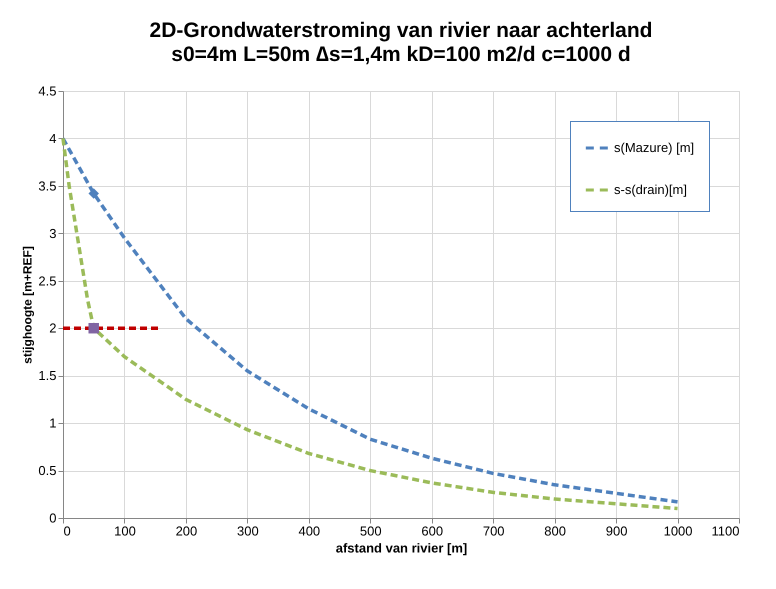 The image size is (776, 589). I want to click on chart-subtitle: s0=4m L=50m ∆s=1,4m kD=100 m2/d c=1000 d, so click(401, 54).